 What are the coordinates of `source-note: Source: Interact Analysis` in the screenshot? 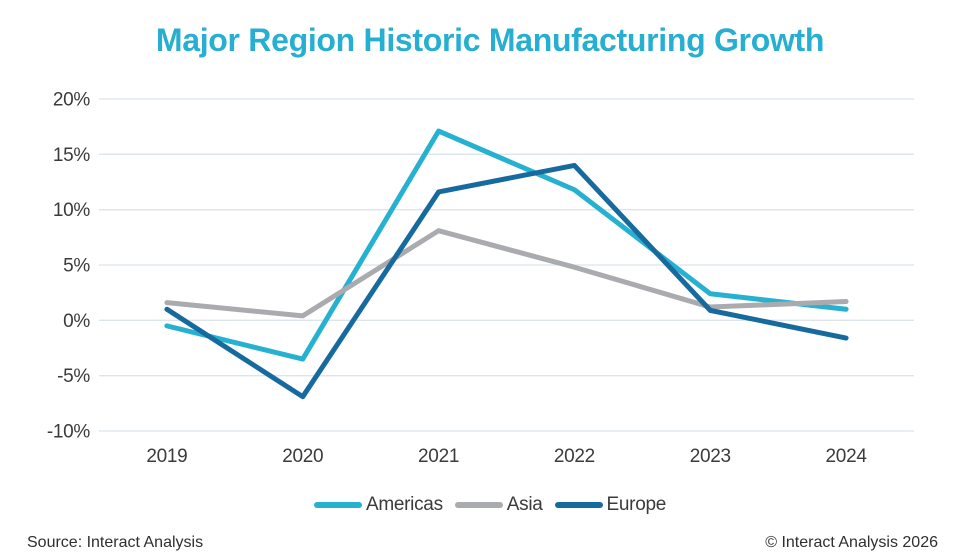 It's located at (115, 542).